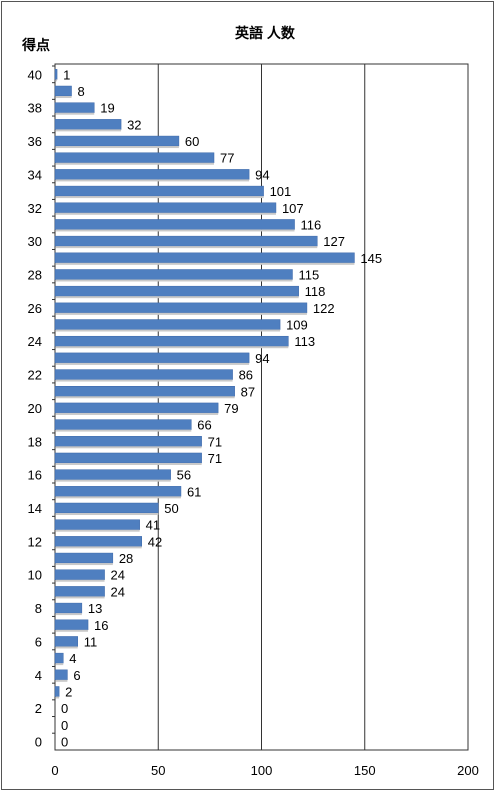  I want to click on data-label: 86, so click(246, 375).